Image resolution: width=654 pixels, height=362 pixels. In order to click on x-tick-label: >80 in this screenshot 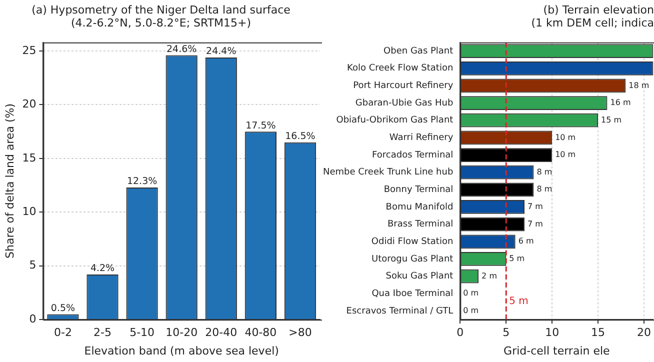, I will do `click(300, 333)`.